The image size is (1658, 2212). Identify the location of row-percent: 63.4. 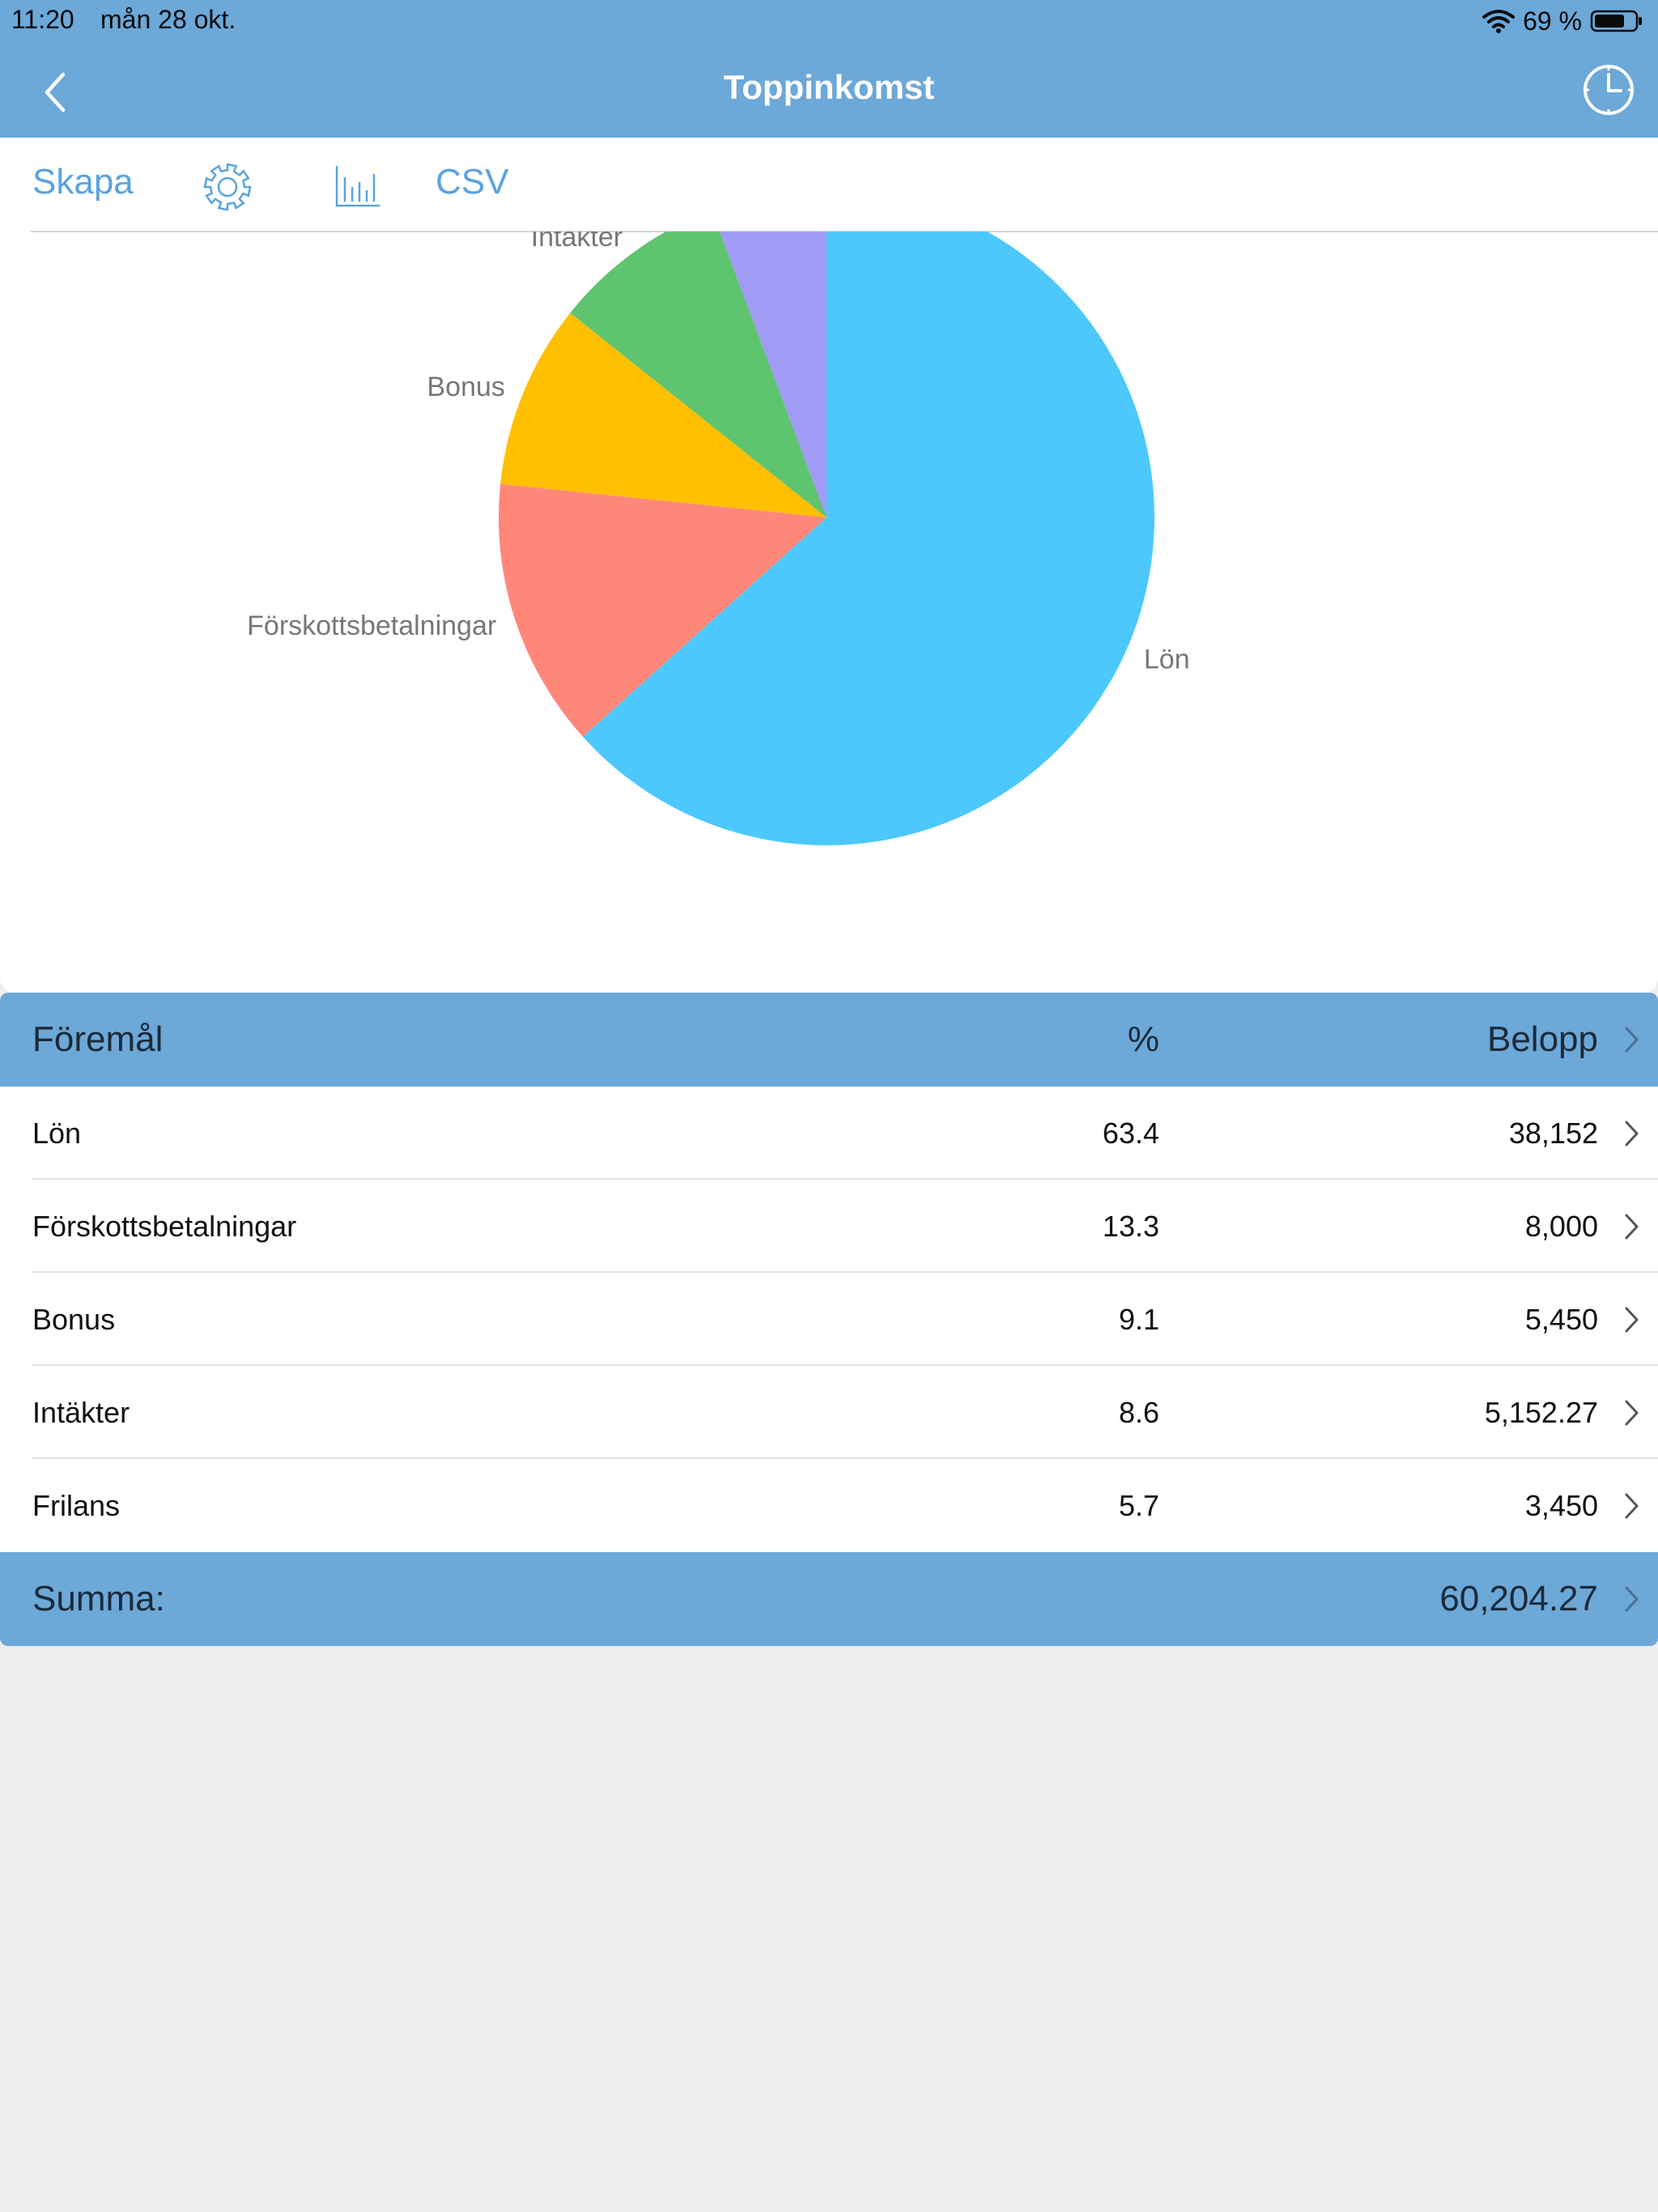
(1130, 1133).